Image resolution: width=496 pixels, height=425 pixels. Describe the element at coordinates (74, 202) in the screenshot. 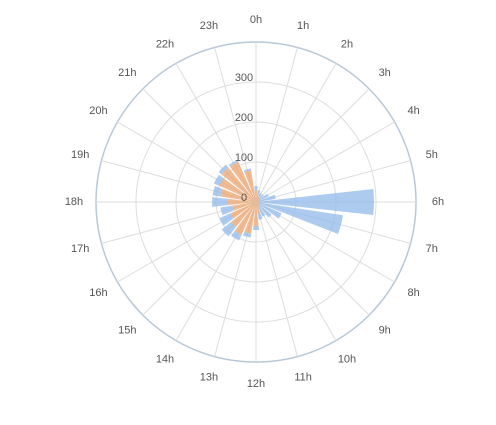

I see `angle-label: 18h` at that location.